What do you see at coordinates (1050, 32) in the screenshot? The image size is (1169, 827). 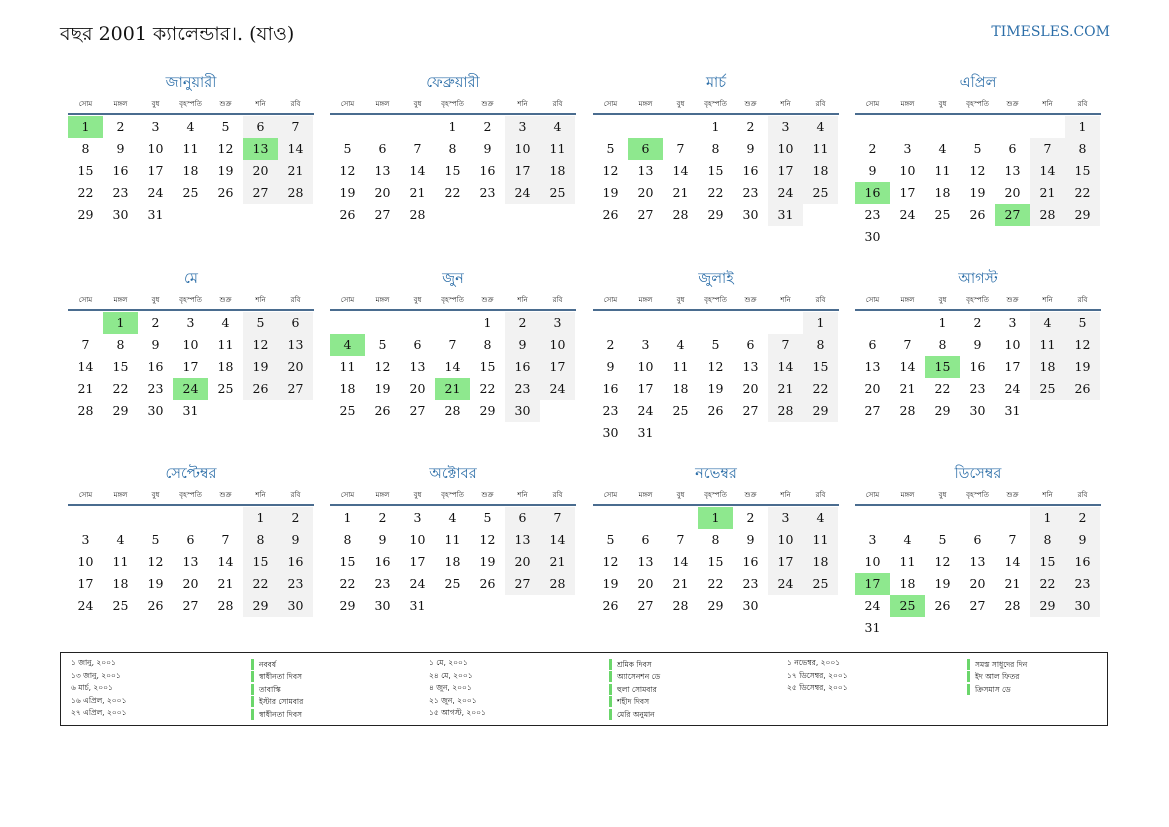 I see `brand-link: TIMESLES.COM` at bounding box center [1050, 32].